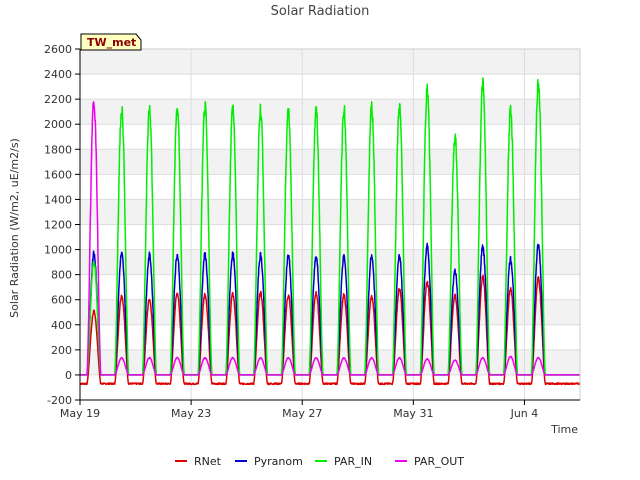  I want to click on y-tick-label: 2400, so click(58, 74).